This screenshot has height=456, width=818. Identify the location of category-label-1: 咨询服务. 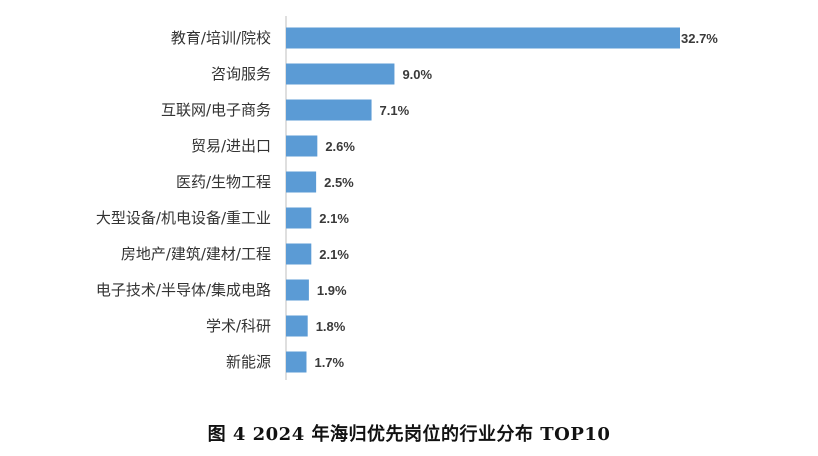
(241, 74).